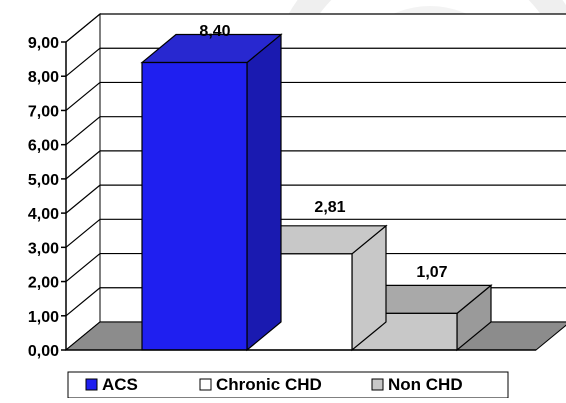 The width and height of the screenshot is (566, 403). I want to click on data-label: 2,81, so click(329, 207).